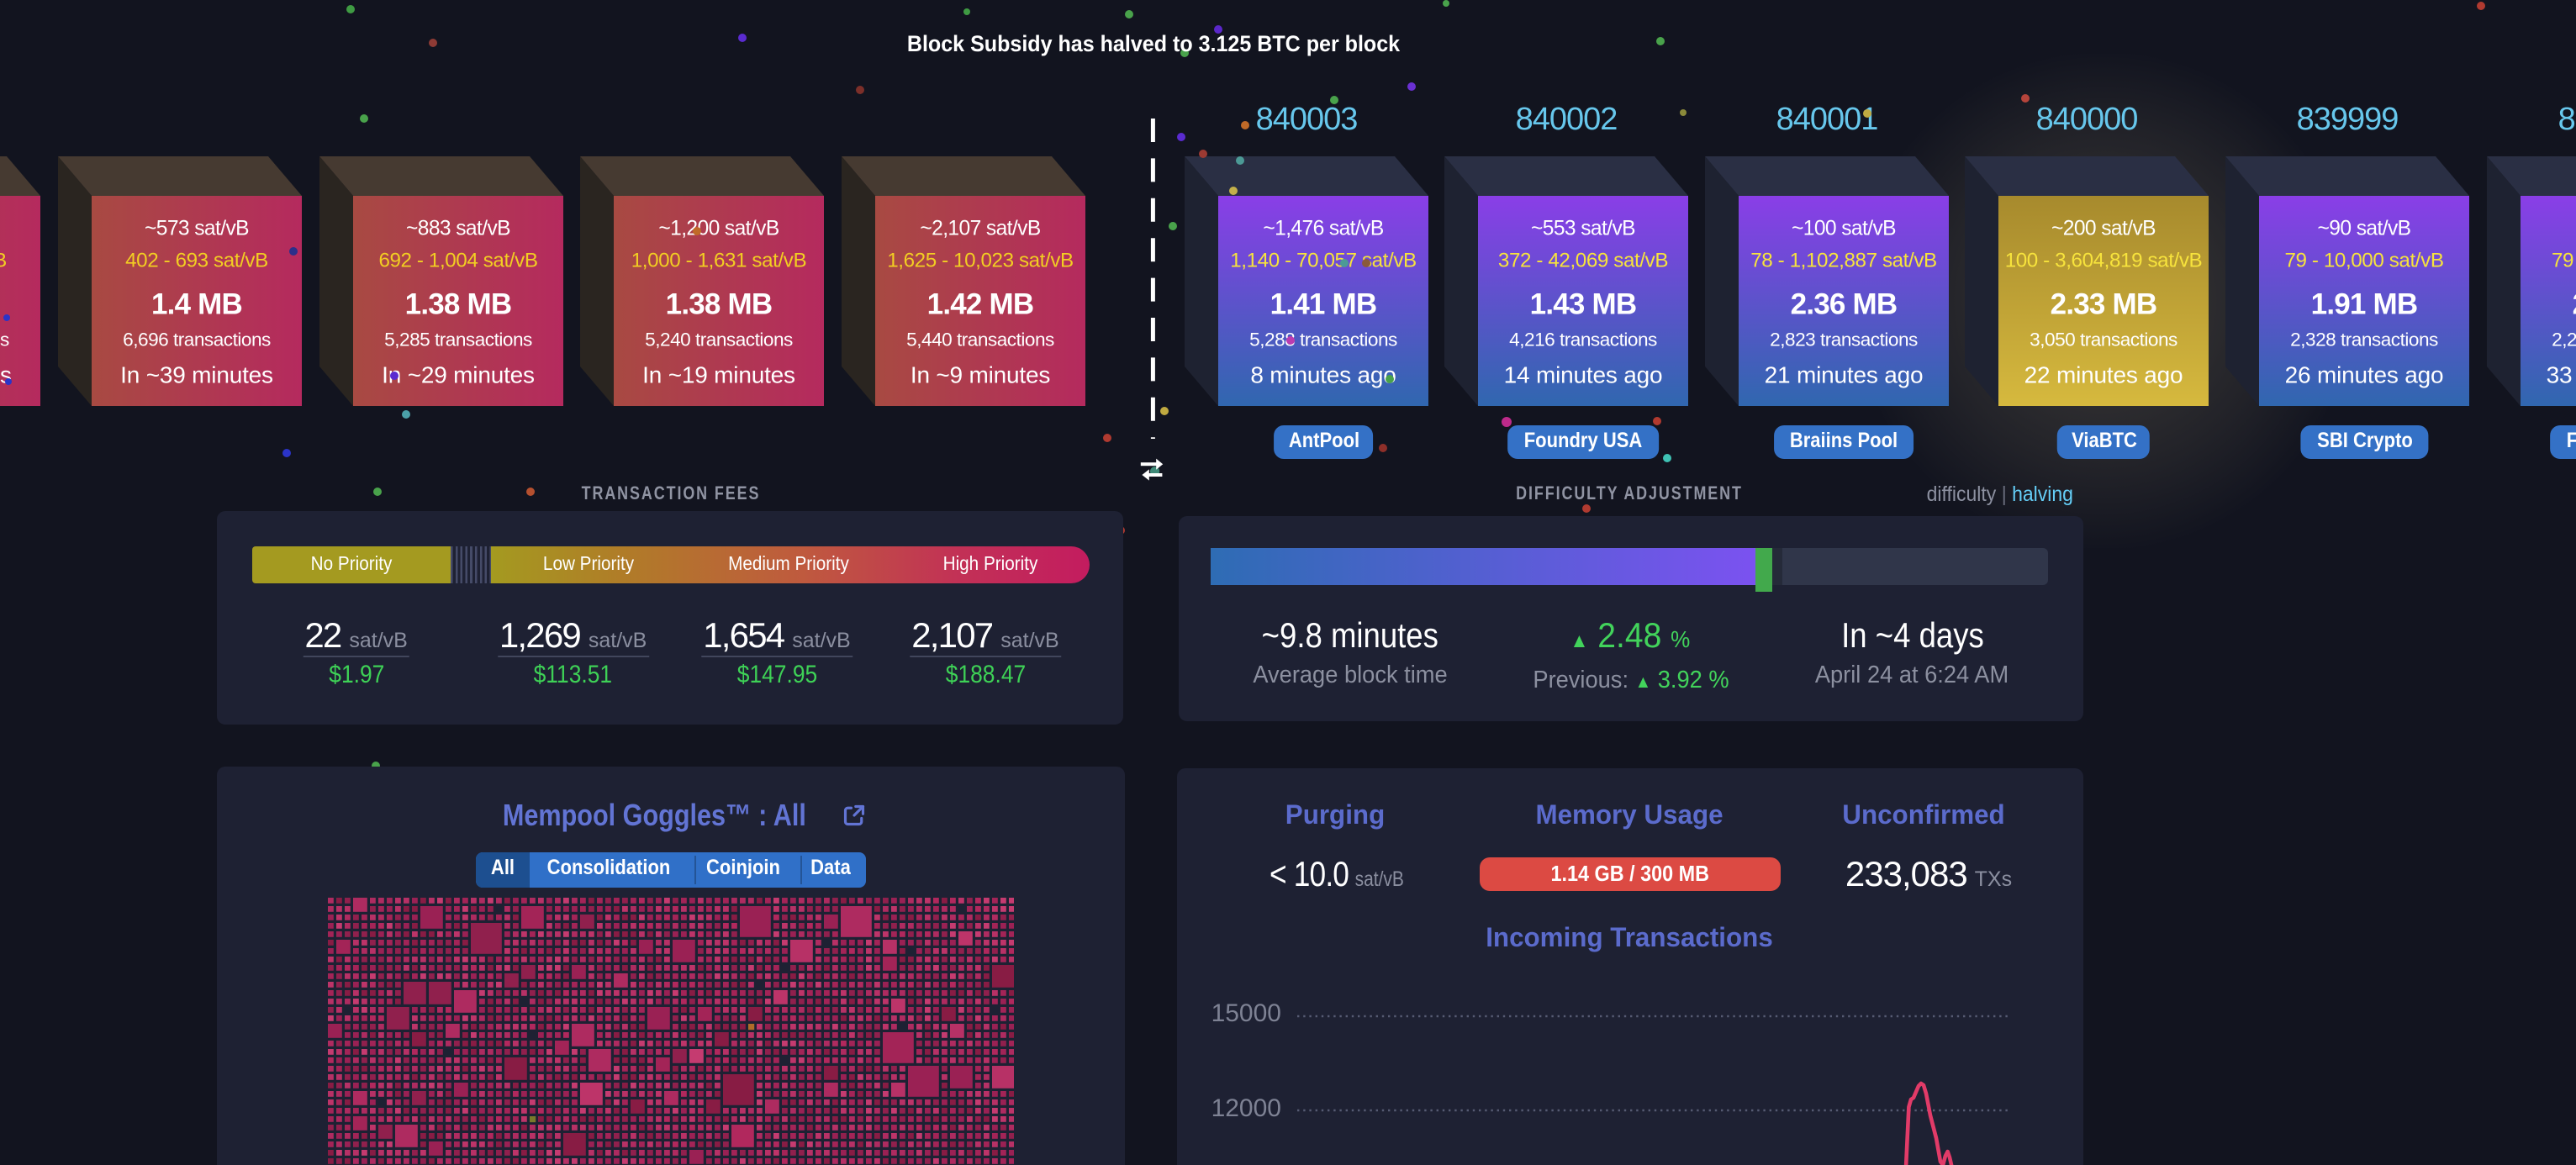 The height and width of the screenshot is (1165, 2576). Describe the element at coordinates (196, 374) in the screenshot. I see `svg-text: In ~39 minutes` at that location.